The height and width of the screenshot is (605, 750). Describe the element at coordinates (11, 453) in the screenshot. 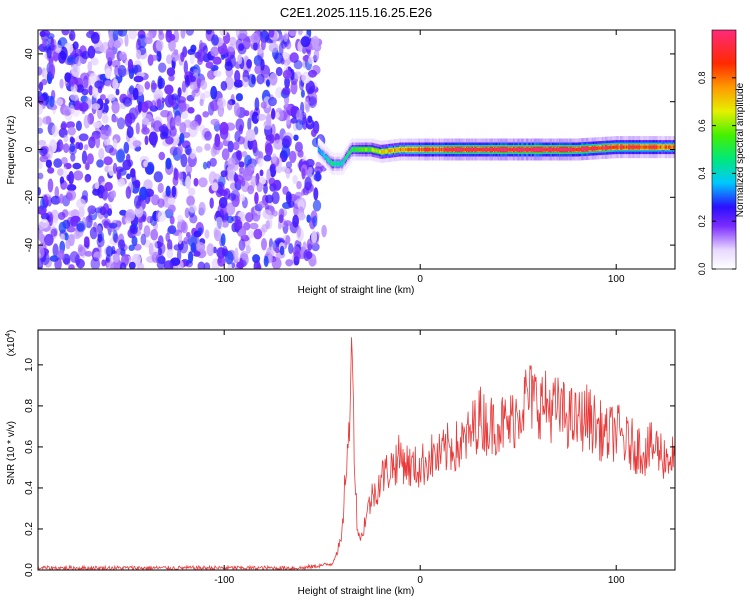

I see `snr-y-label: SNR (10 * v/v)` at that location.